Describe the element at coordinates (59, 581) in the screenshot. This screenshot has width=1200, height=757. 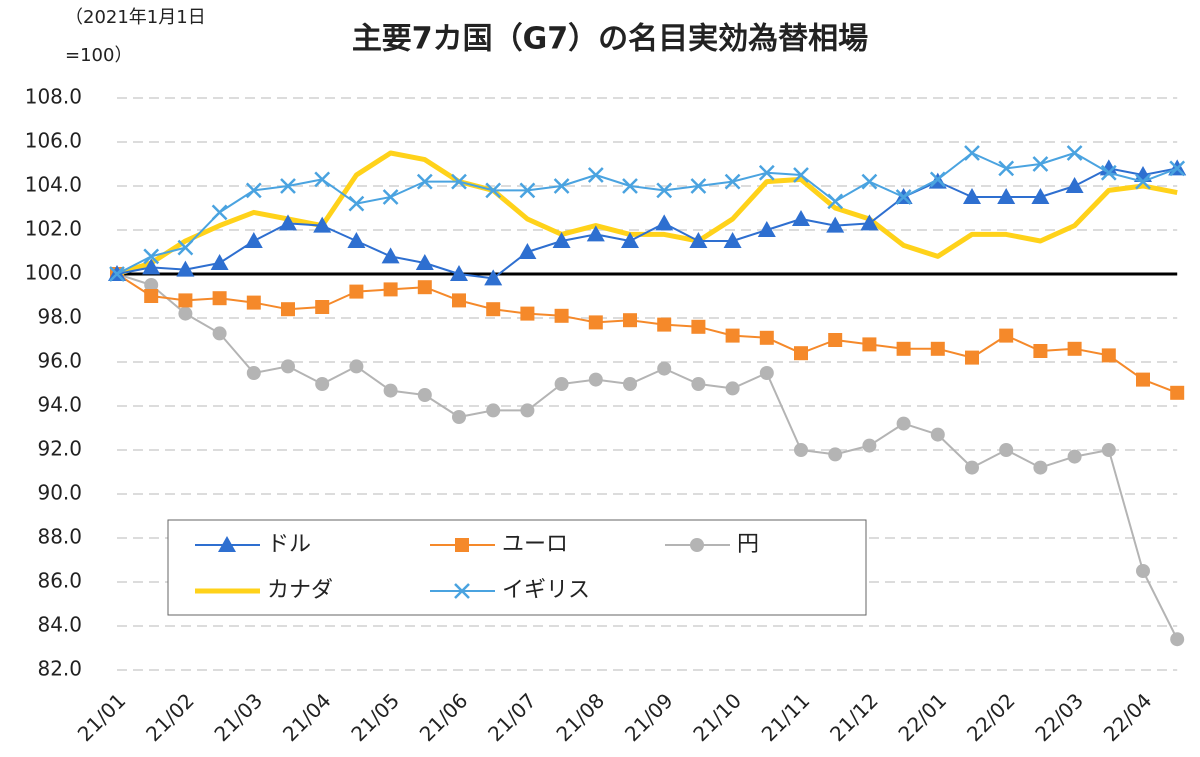
I see `y-tick-label: 86.0` at that location.